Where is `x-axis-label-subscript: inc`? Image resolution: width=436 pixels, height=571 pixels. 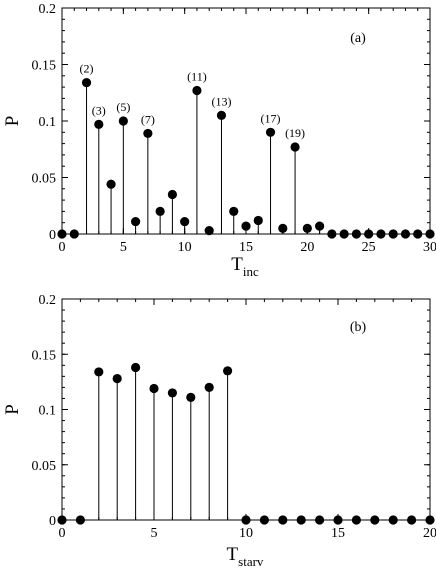 x-axis-label-subscript: inc is located at coordinates (251, 271).